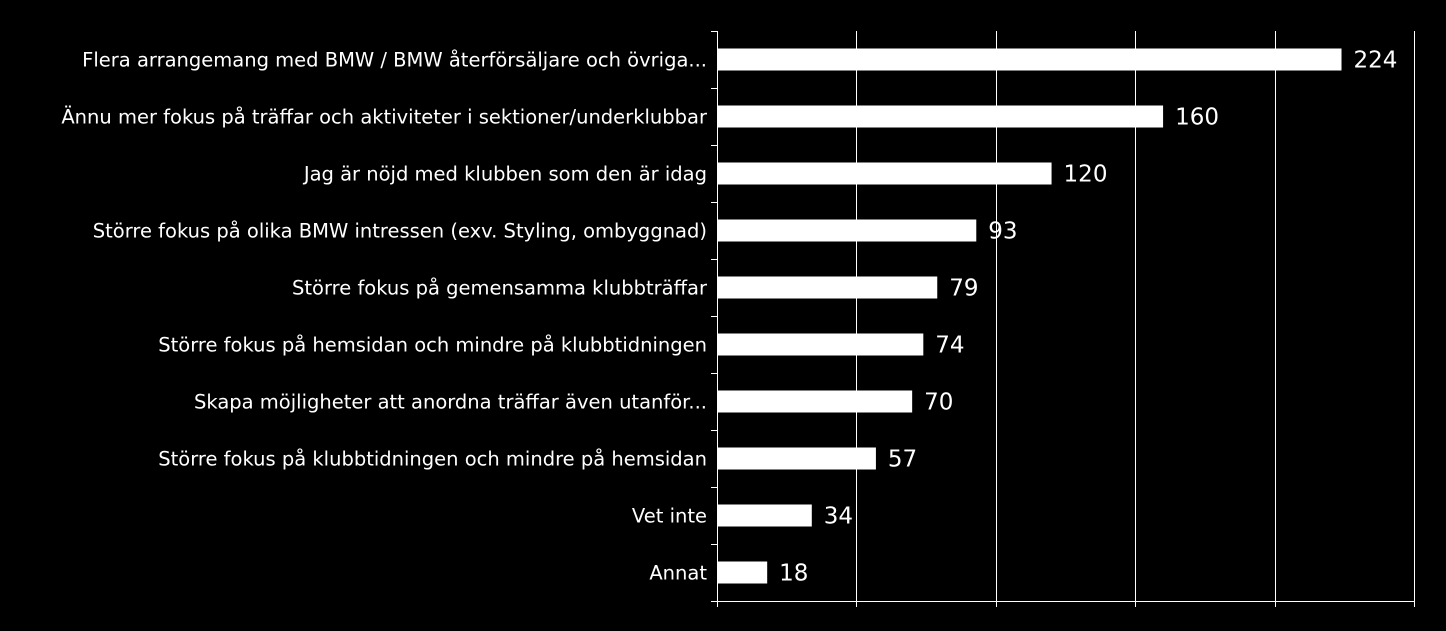 This screenshot has width=1446, height=631. I want to click on value-label: 18, so click(793, 574).